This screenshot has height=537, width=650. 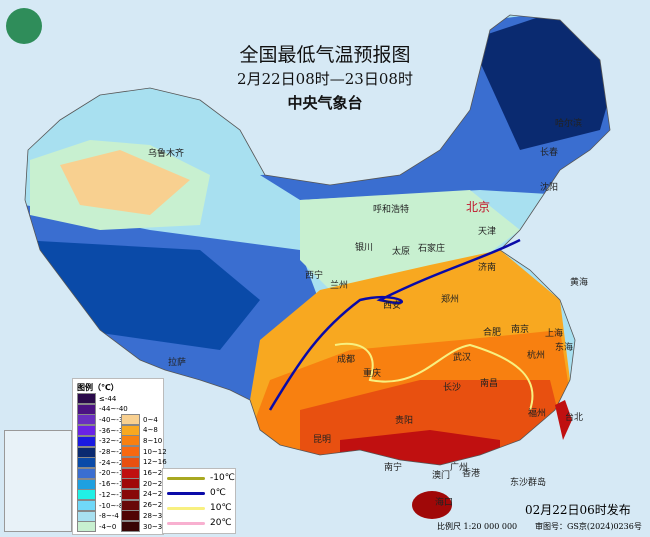 I want to click on isotherm-label: 0℃, so click(x=218, y=493).